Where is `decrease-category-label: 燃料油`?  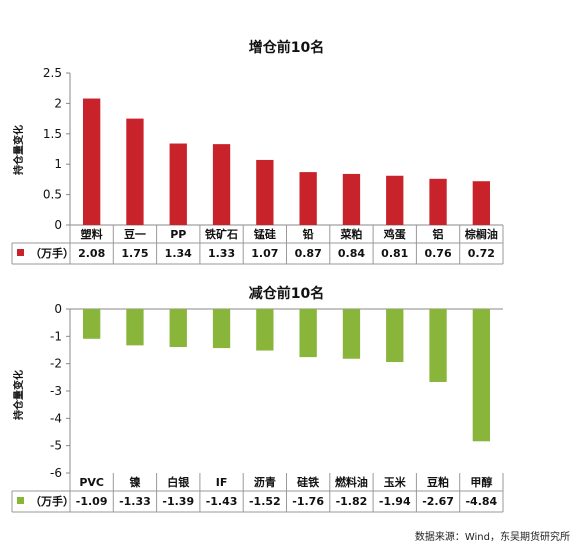 decrease-category-label: 燃料油 is located at coordinates (351, 482).